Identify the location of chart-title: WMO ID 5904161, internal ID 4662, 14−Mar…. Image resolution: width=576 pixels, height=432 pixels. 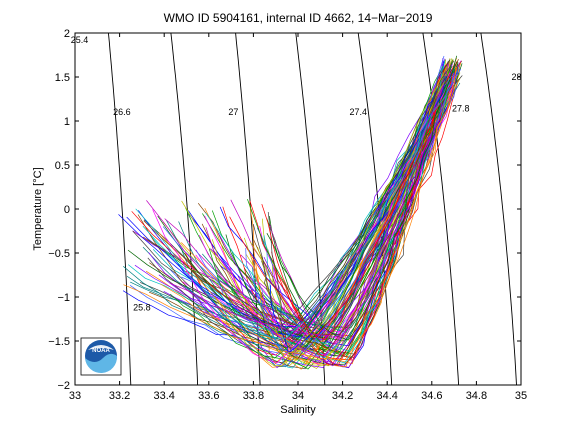
(298, 18).